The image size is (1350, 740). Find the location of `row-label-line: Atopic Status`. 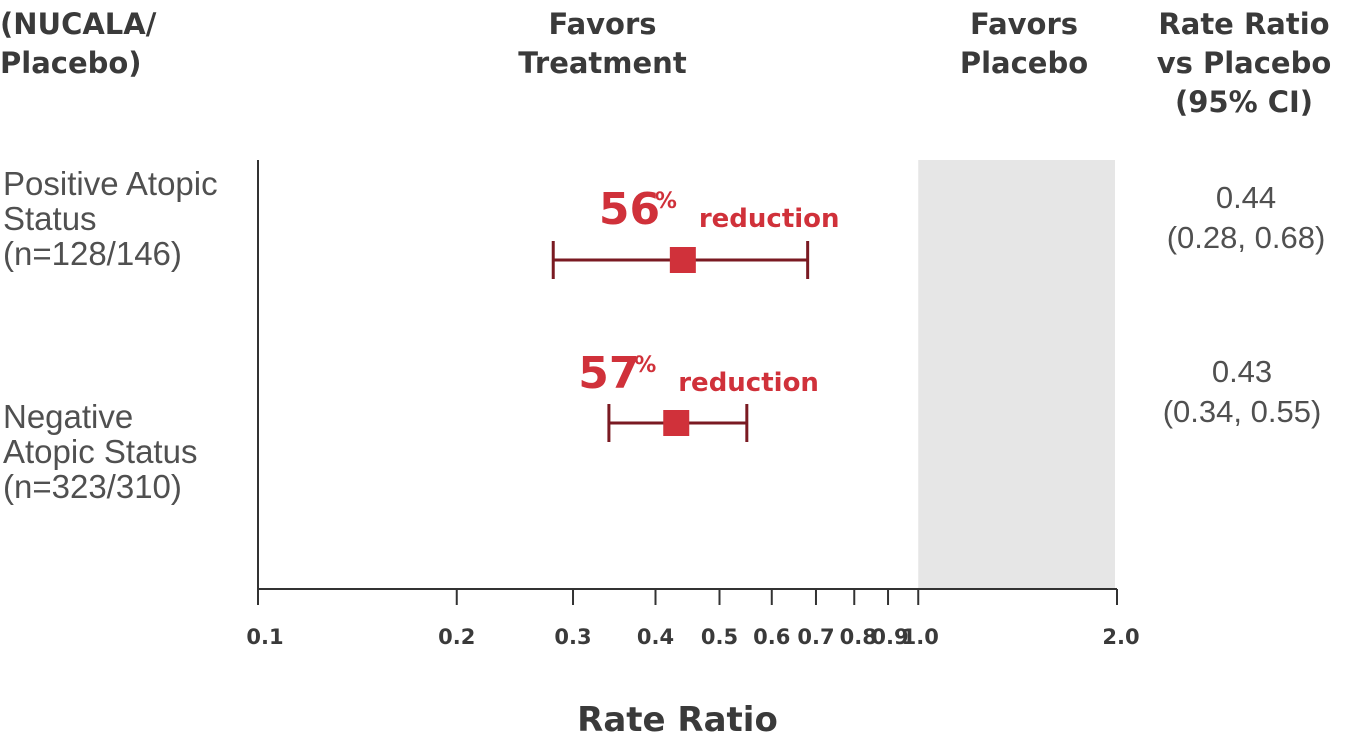

row-label-line: Atopic Status is located at coordinates (100, 451).